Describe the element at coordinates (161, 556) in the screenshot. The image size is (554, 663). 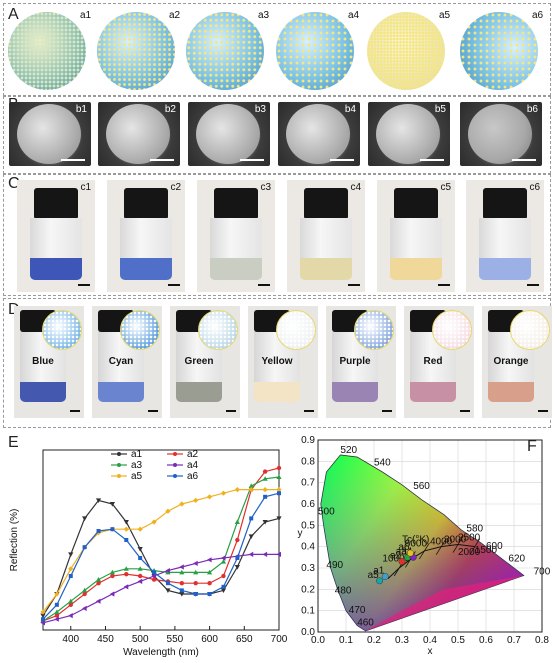
I see `series-line-a6` at that location.